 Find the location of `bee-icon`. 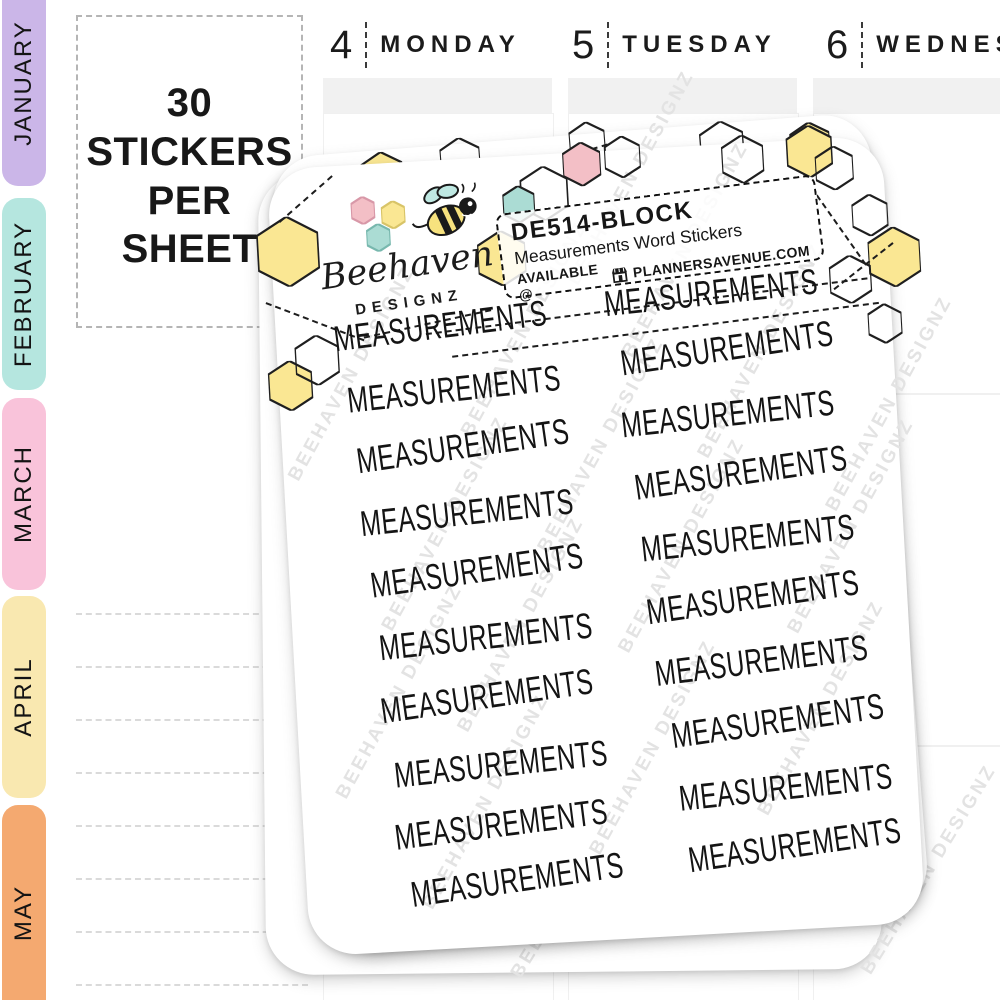

bee-icon is located at coordinates (444, 210).